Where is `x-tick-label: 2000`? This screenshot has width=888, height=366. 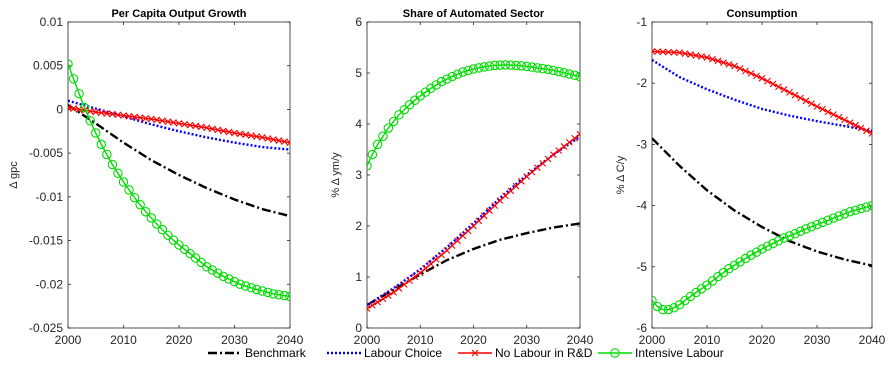 x-tick-label: 2000 is located at coordinates (367, 340).